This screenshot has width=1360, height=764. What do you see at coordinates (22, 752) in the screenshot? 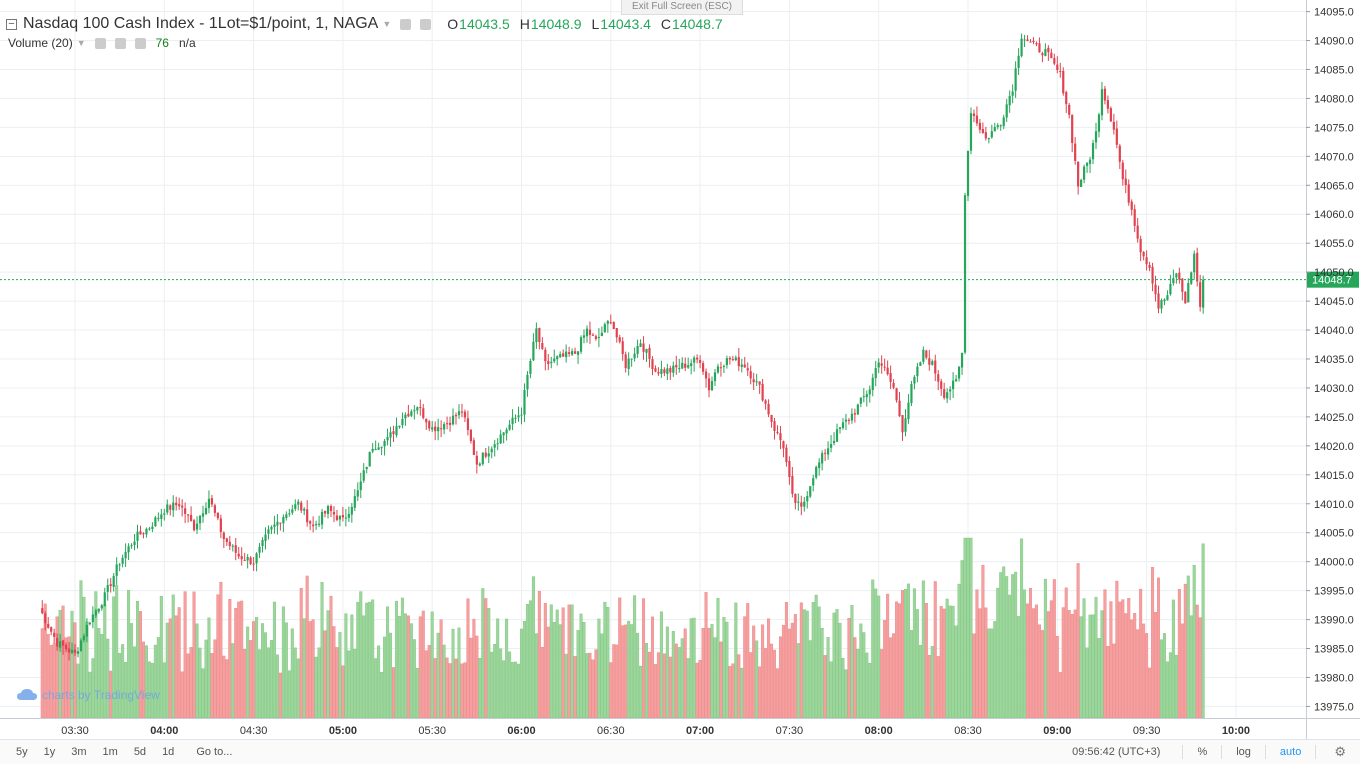
I see `timeframe-5y: 5y` at bounding box center [22, 752].